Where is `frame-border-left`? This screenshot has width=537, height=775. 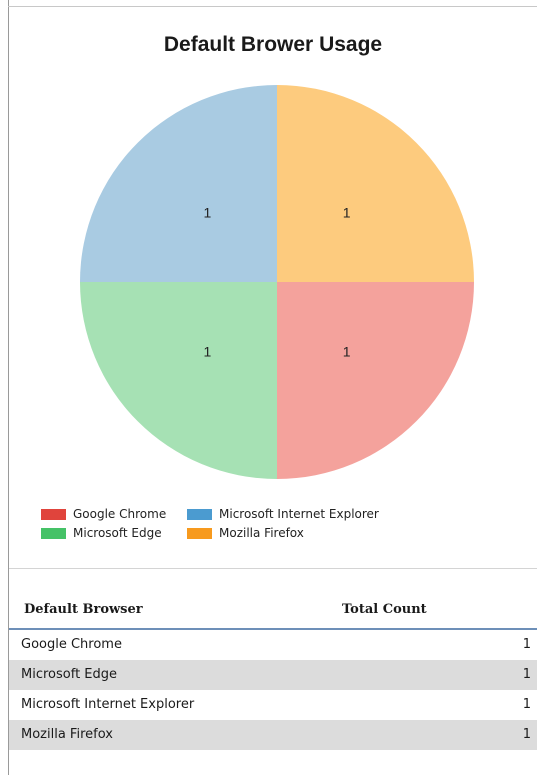 frame-border-left is located at coordinates (8, 387).